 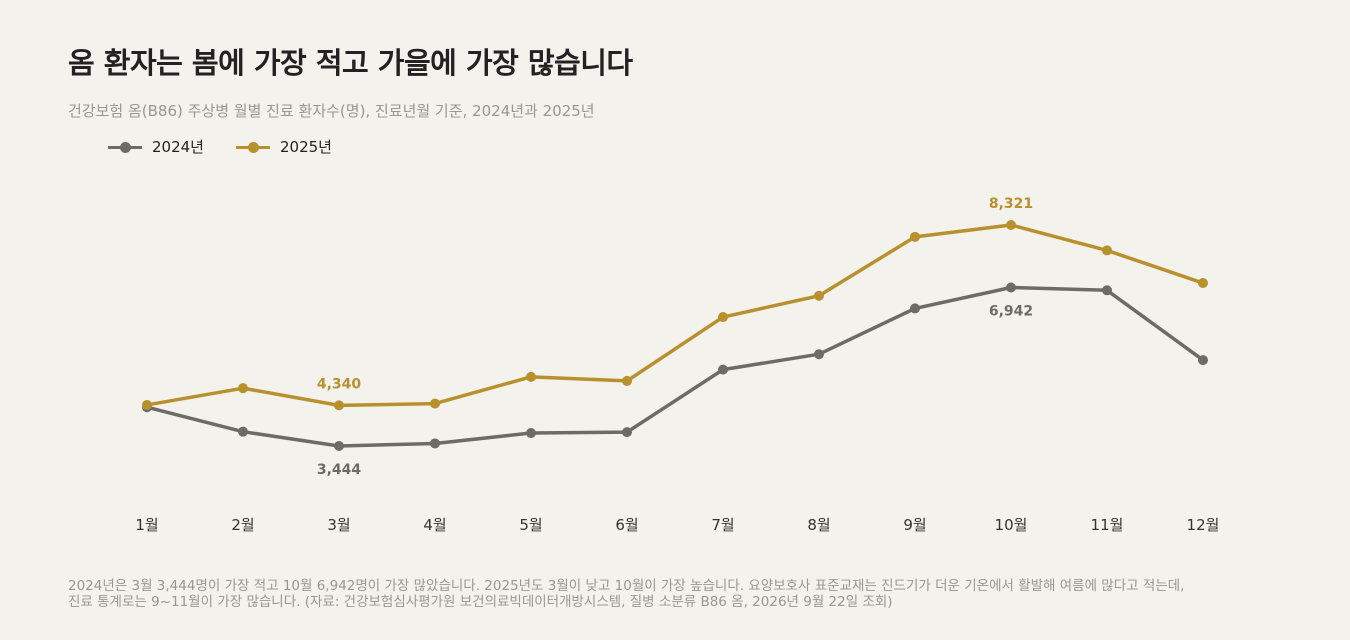 I want to click on x-tick-label: 12월, so click(x=1203, y=525).